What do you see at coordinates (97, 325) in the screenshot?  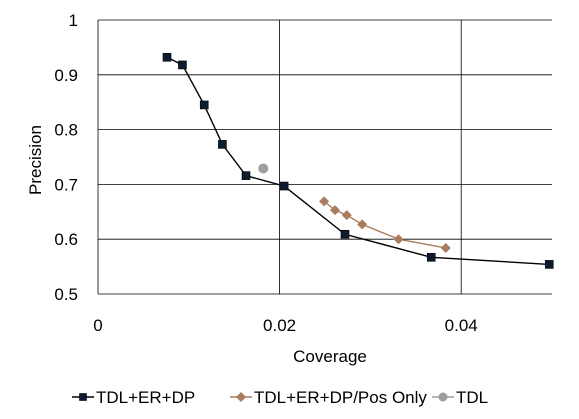 I see `x-tick-label: 0` at bounding box center [97, 325].